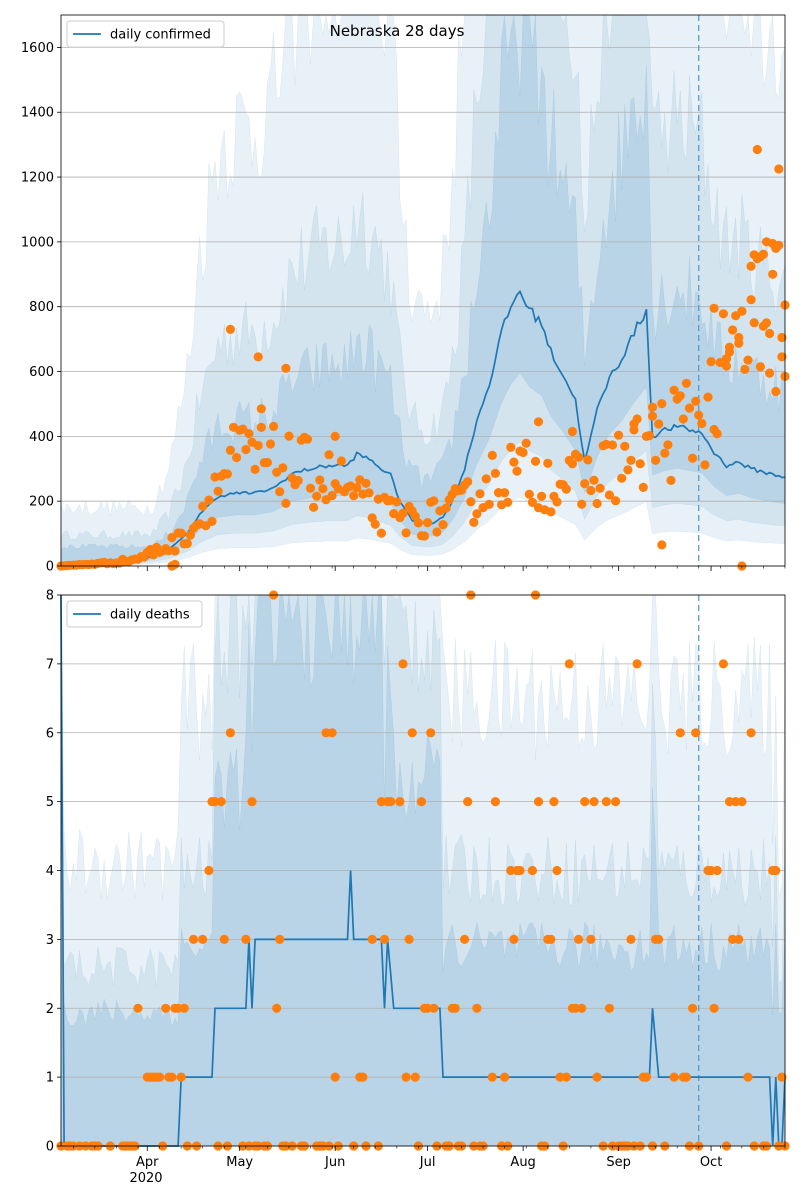 This screenshot has width=800, height=1200. What do you see at coordinates (334, 1162) in the screenshot?
I see `x-tick-label: Jun` at bounding box center [334, 1162].